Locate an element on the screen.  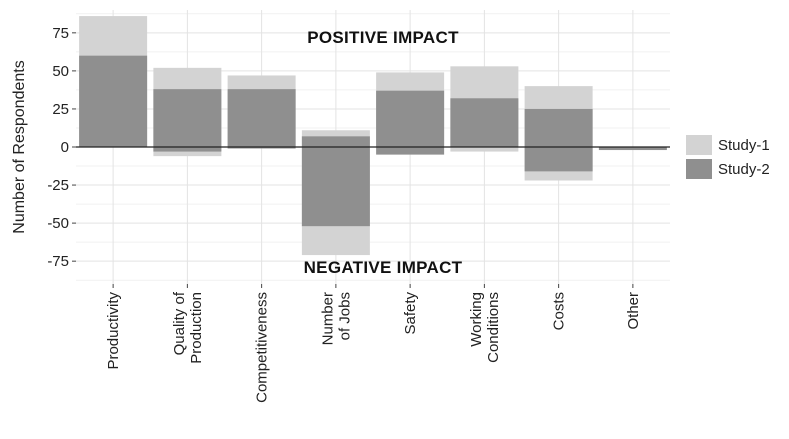
x-tick-label: of Jobs is located at coordinates (344, 316).